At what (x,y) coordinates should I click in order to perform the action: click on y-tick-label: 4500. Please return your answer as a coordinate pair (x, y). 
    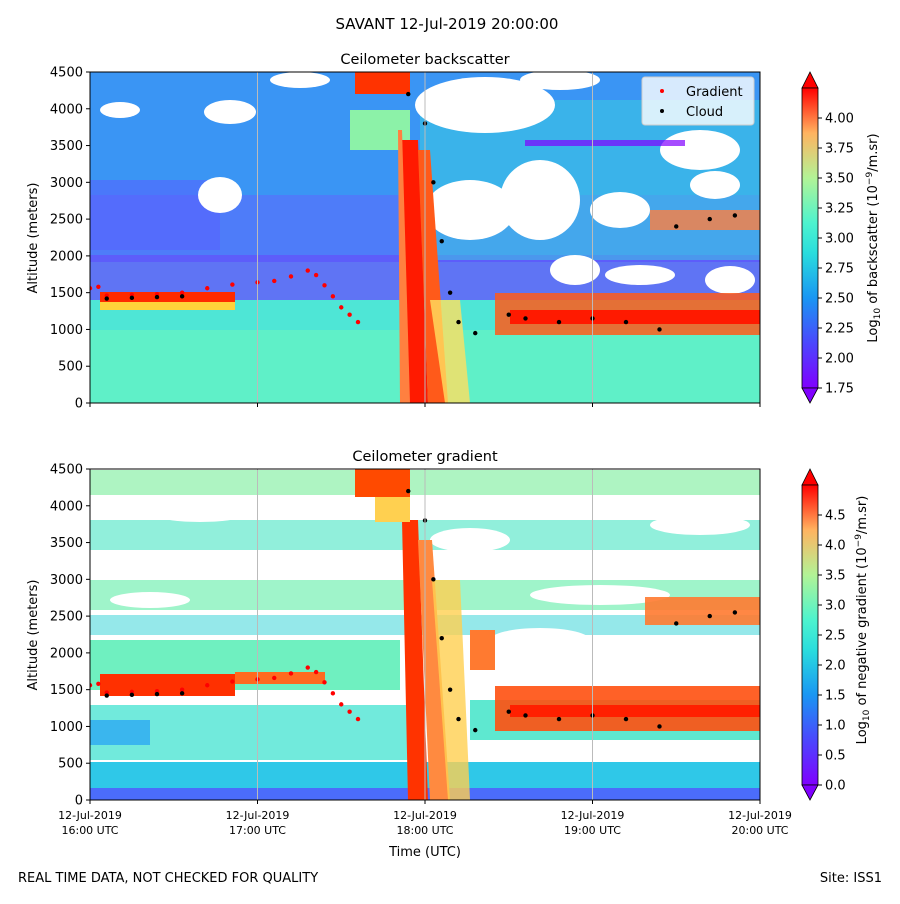
    Looking at the image, I should click on (66, 73).